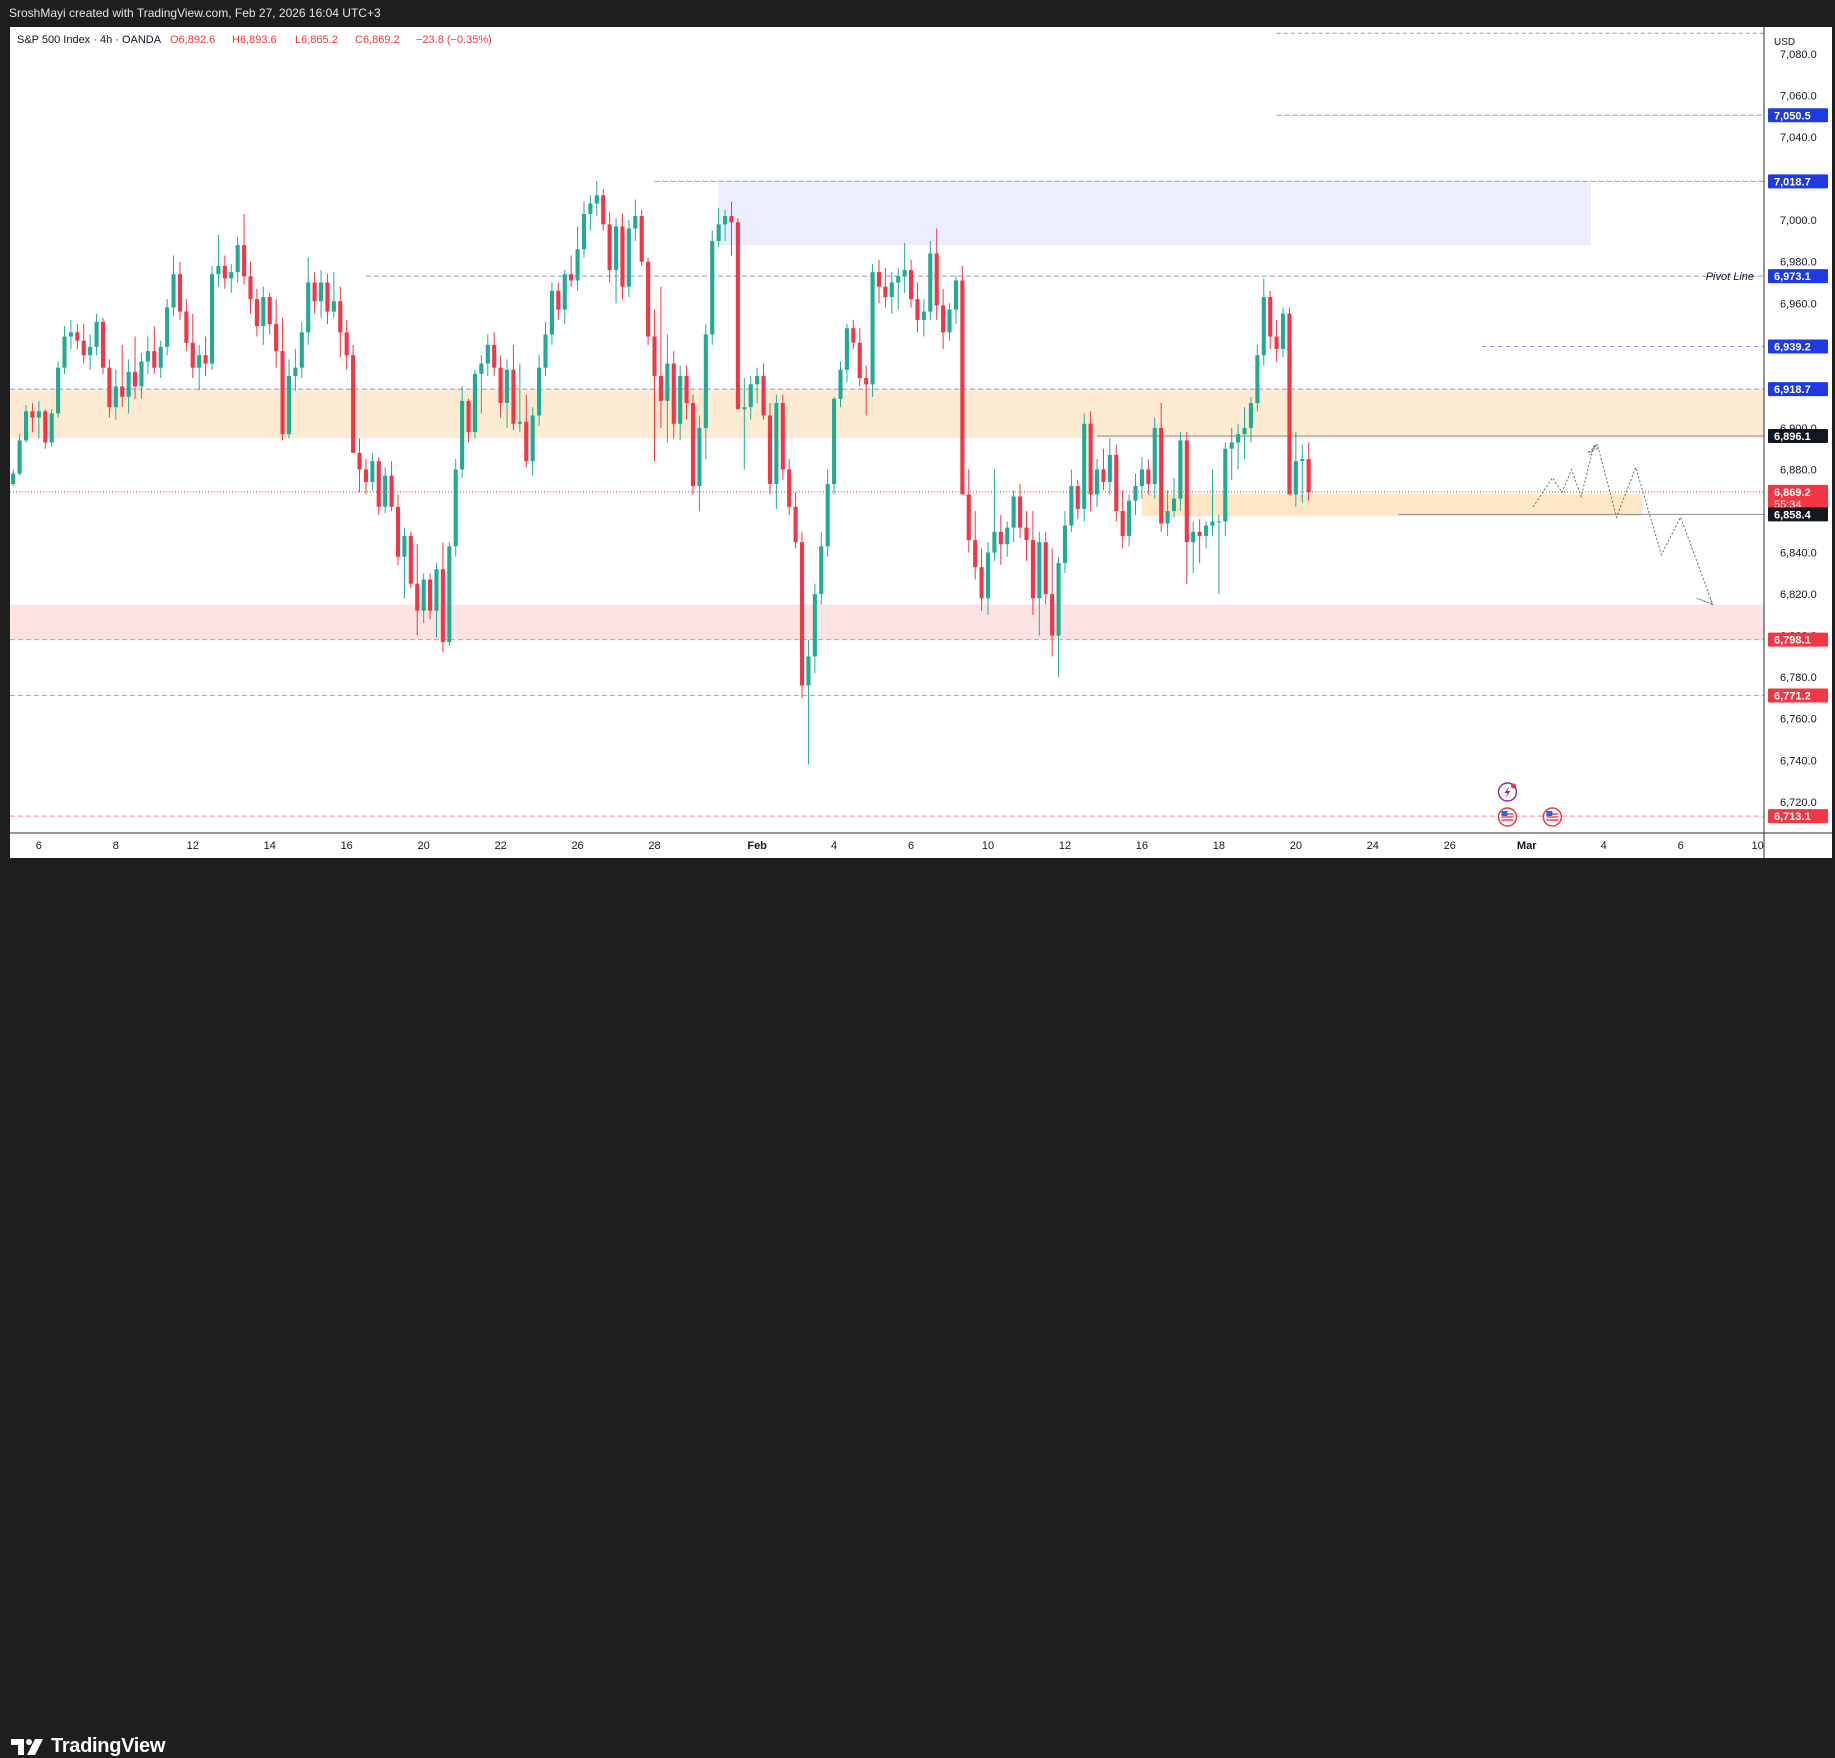  I want to click on us-flag-event-icon, so click(1552, 817).